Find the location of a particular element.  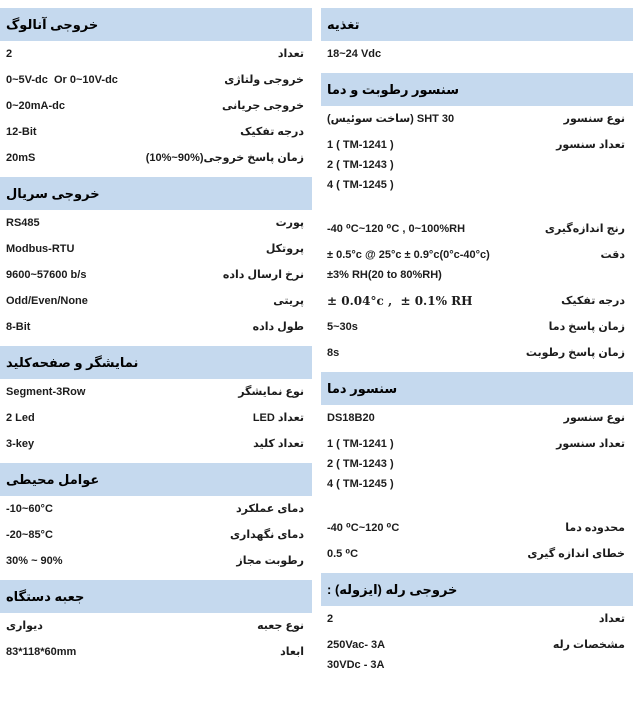

spec-row-label-text: محدوده دما is located at coordinates (595, 528).